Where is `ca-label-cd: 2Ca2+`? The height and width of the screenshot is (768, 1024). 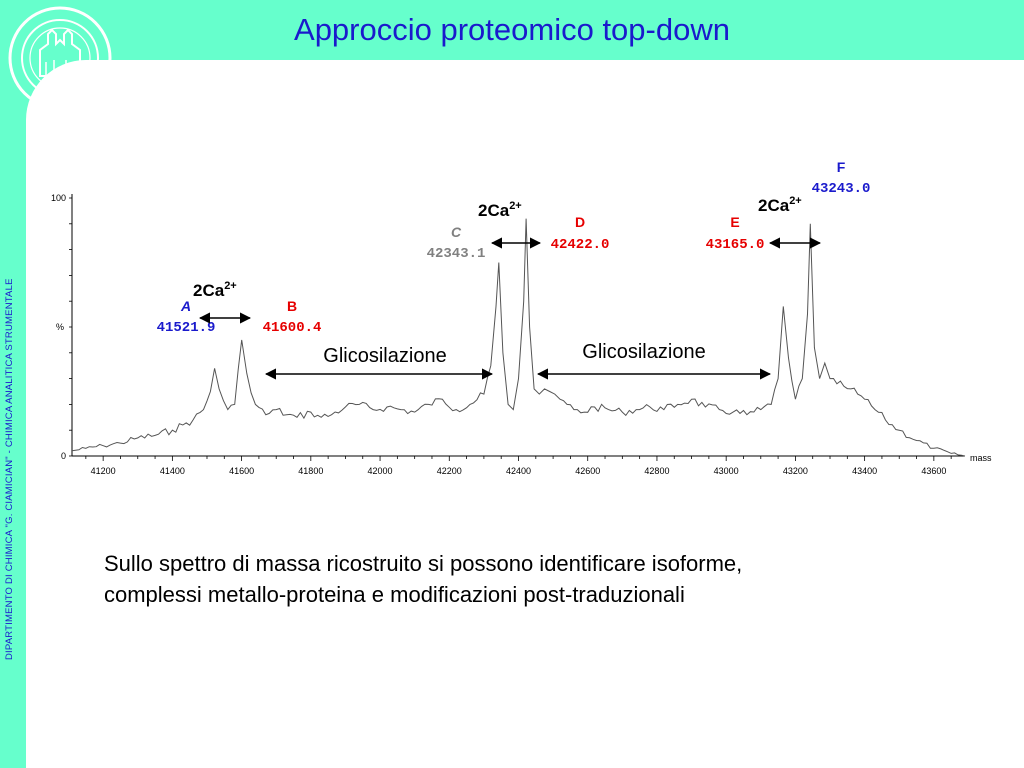 ca-label-cd: 2Ca2+ is located at coordinates (500, 210).